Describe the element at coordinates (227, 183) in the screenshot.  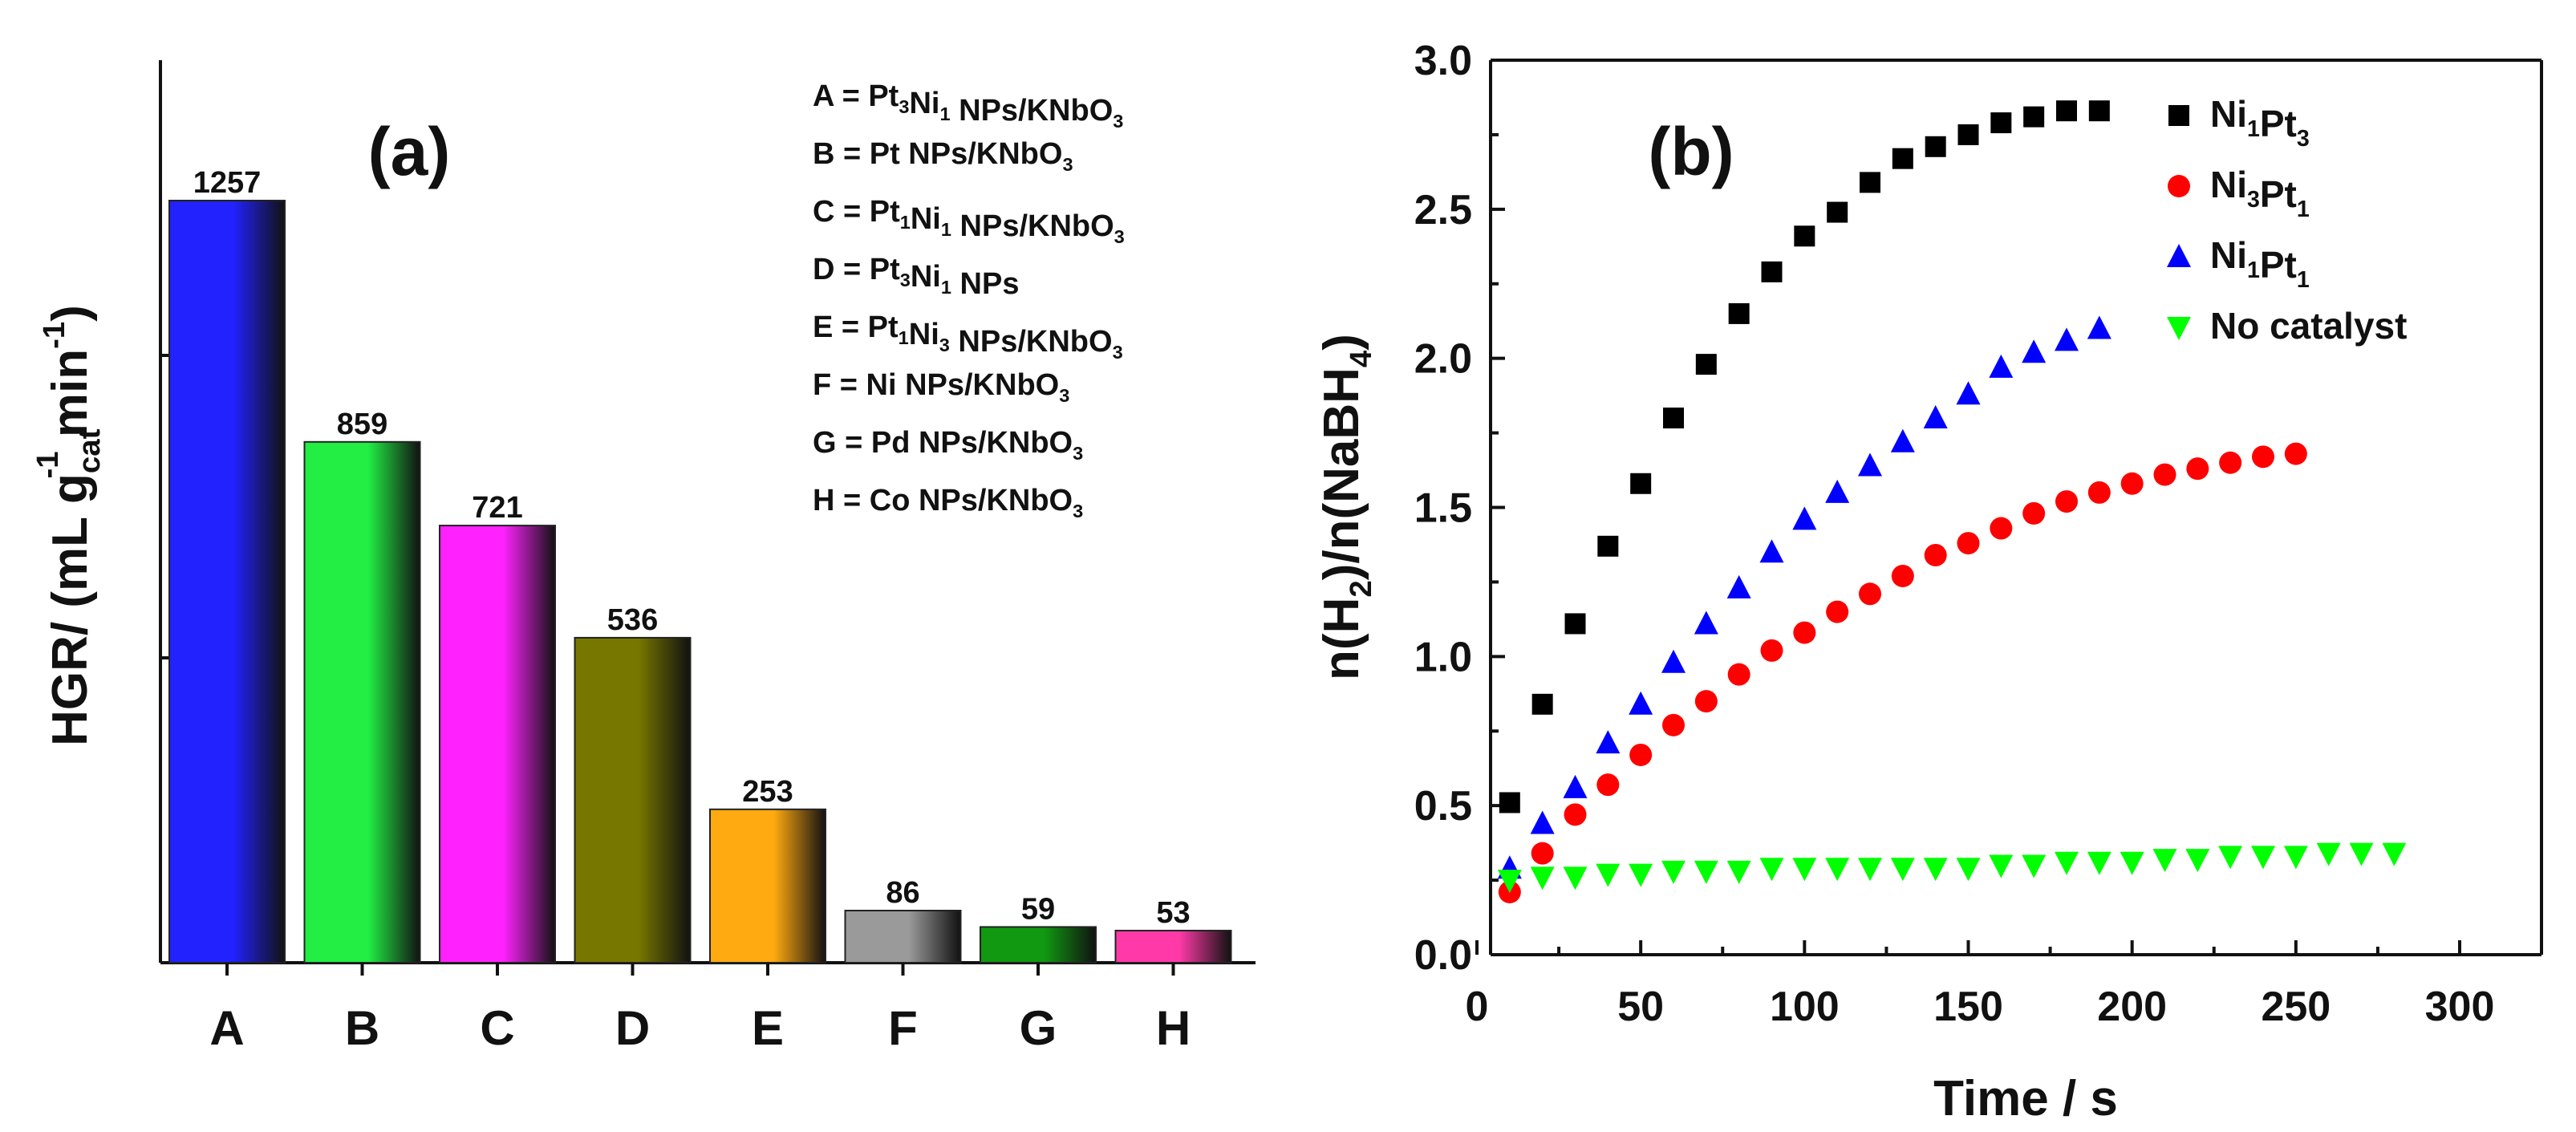
I see `bar-value-label: 1257` at that location.